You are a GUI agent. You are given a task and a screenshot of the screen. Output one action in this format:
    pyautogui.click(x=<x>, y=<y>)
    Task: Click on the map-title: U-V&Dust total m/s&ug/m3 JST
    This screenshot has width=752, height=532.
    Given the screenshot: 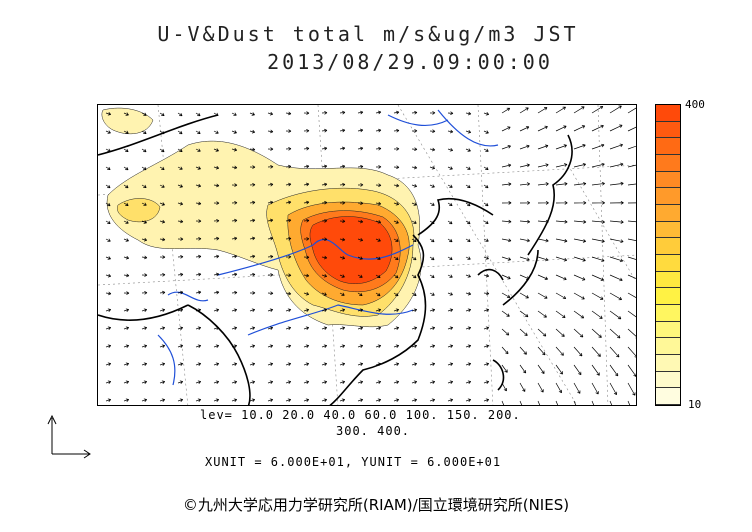 What is the action you would take?
    pyautogui.click(x=368, y=34)
    